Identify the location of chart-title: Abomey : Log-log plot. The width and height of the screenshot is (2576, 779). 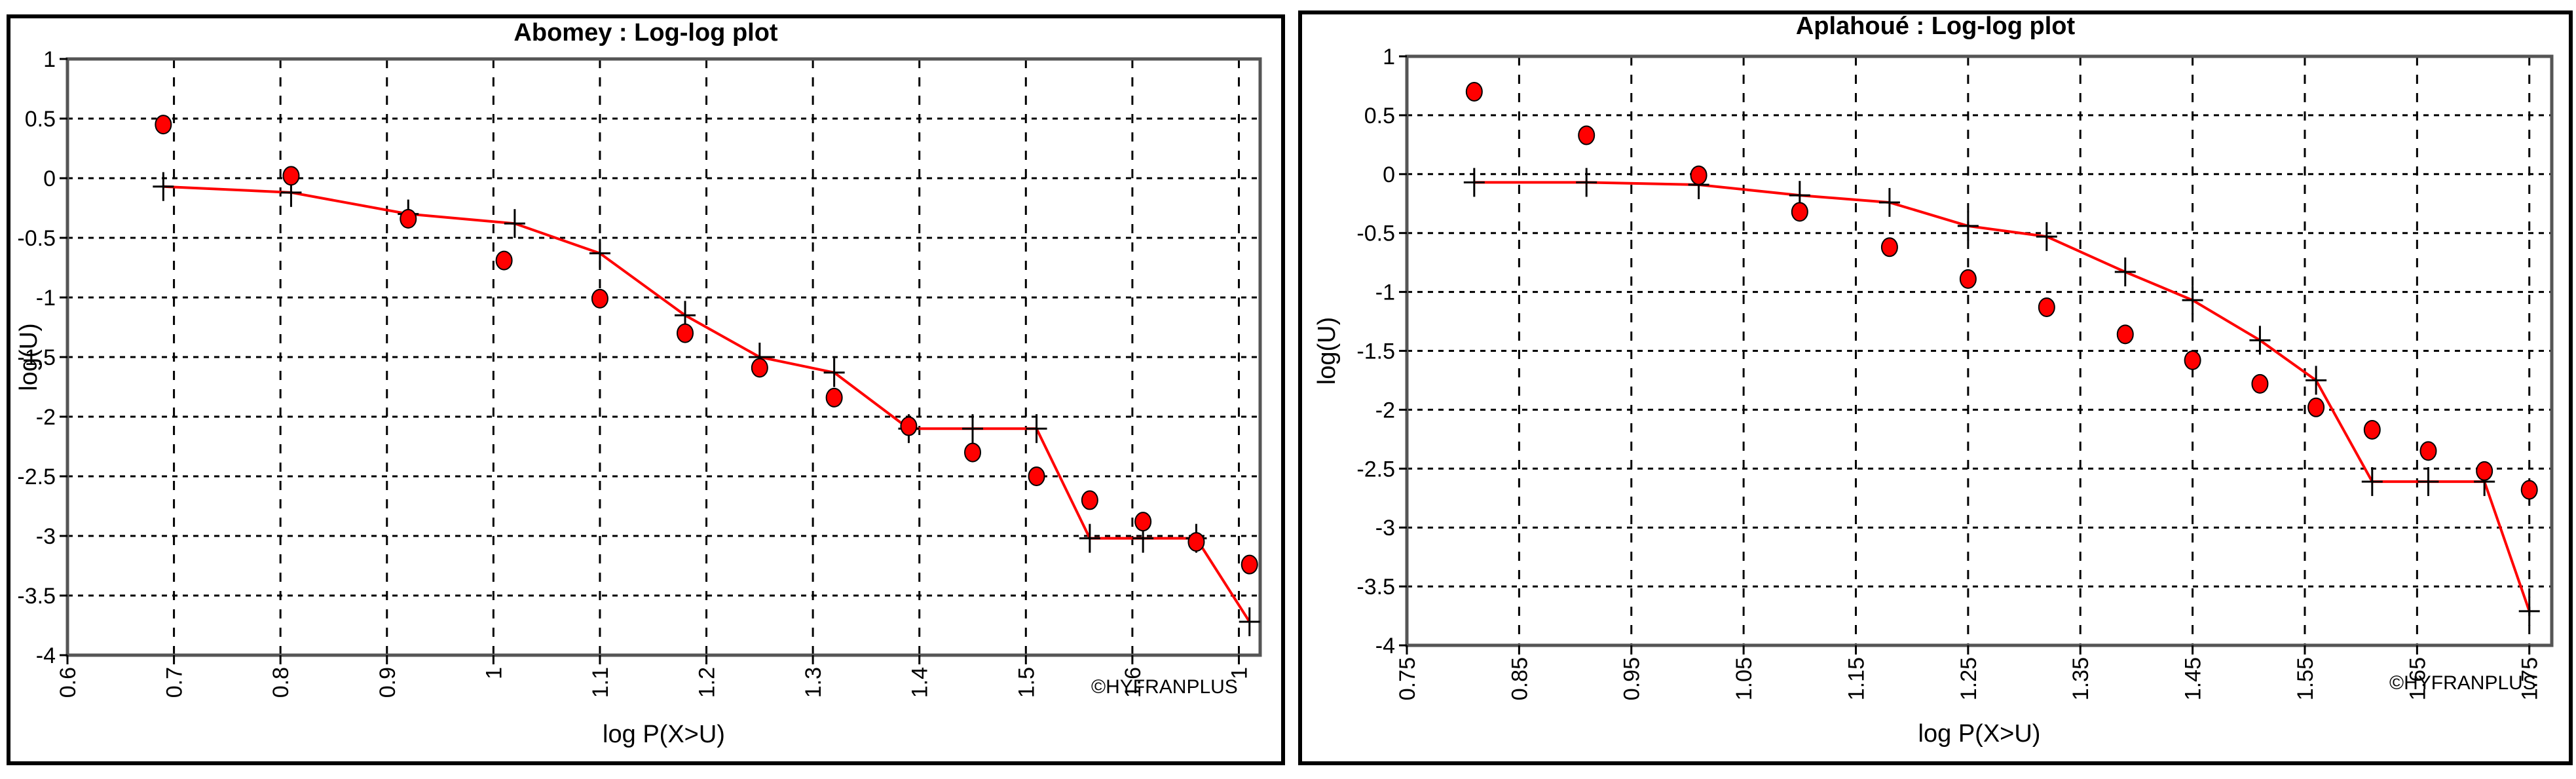
(645, 33).